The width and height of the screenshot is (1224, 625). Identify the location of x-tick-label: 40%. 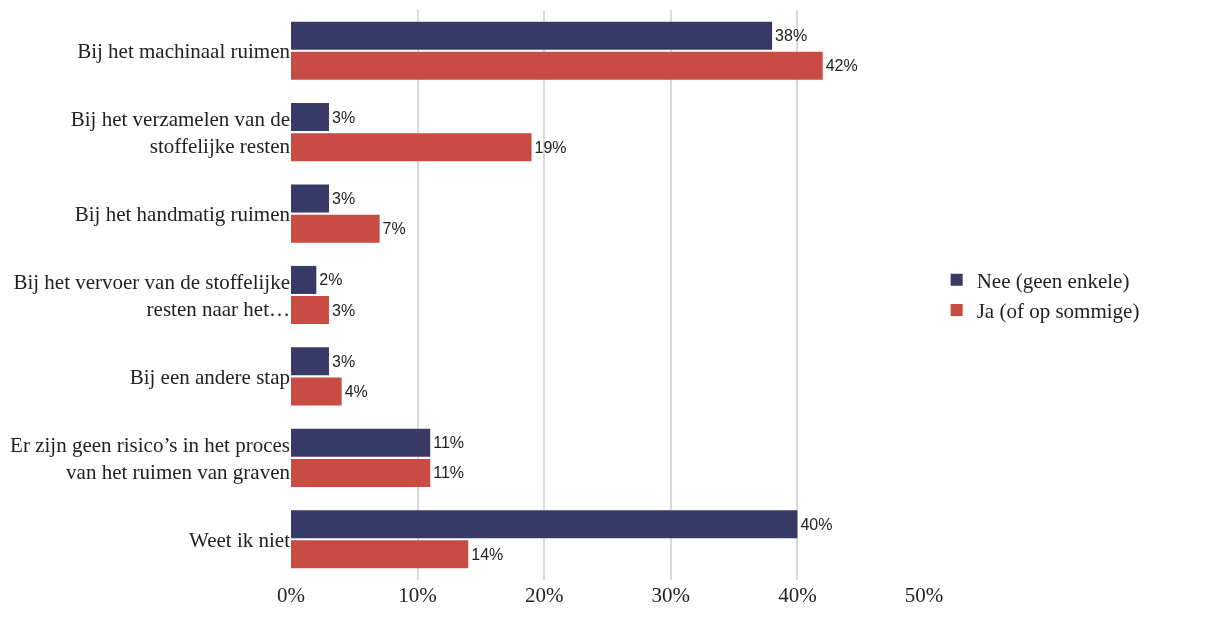
(797, 595).